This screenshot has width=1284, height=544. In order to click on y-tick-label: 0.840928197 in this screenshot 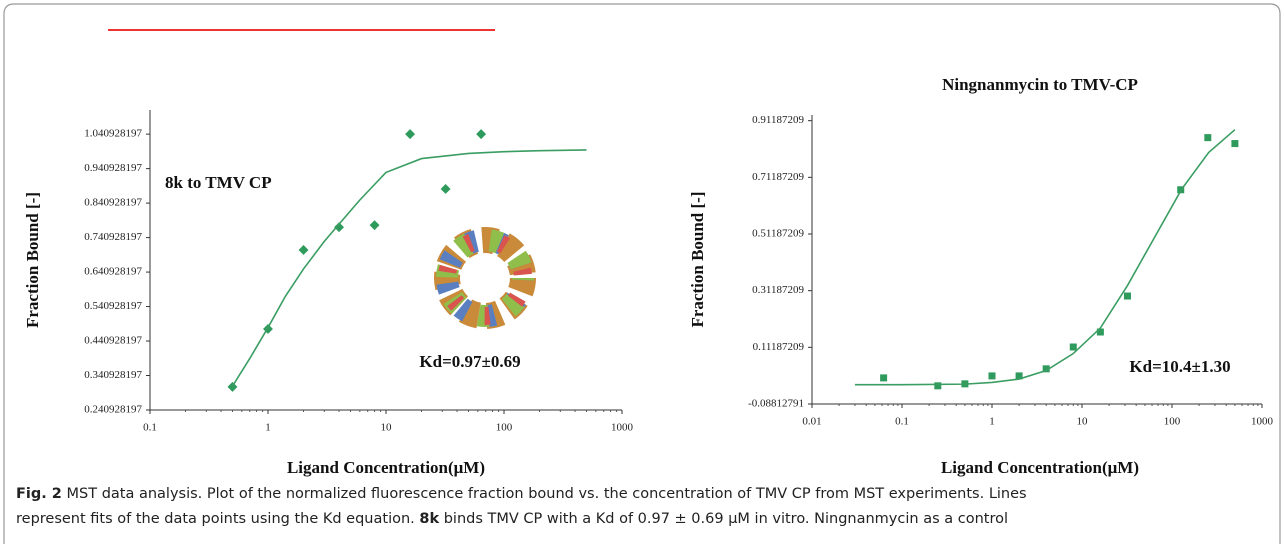, I will do `click(113, 203)`.